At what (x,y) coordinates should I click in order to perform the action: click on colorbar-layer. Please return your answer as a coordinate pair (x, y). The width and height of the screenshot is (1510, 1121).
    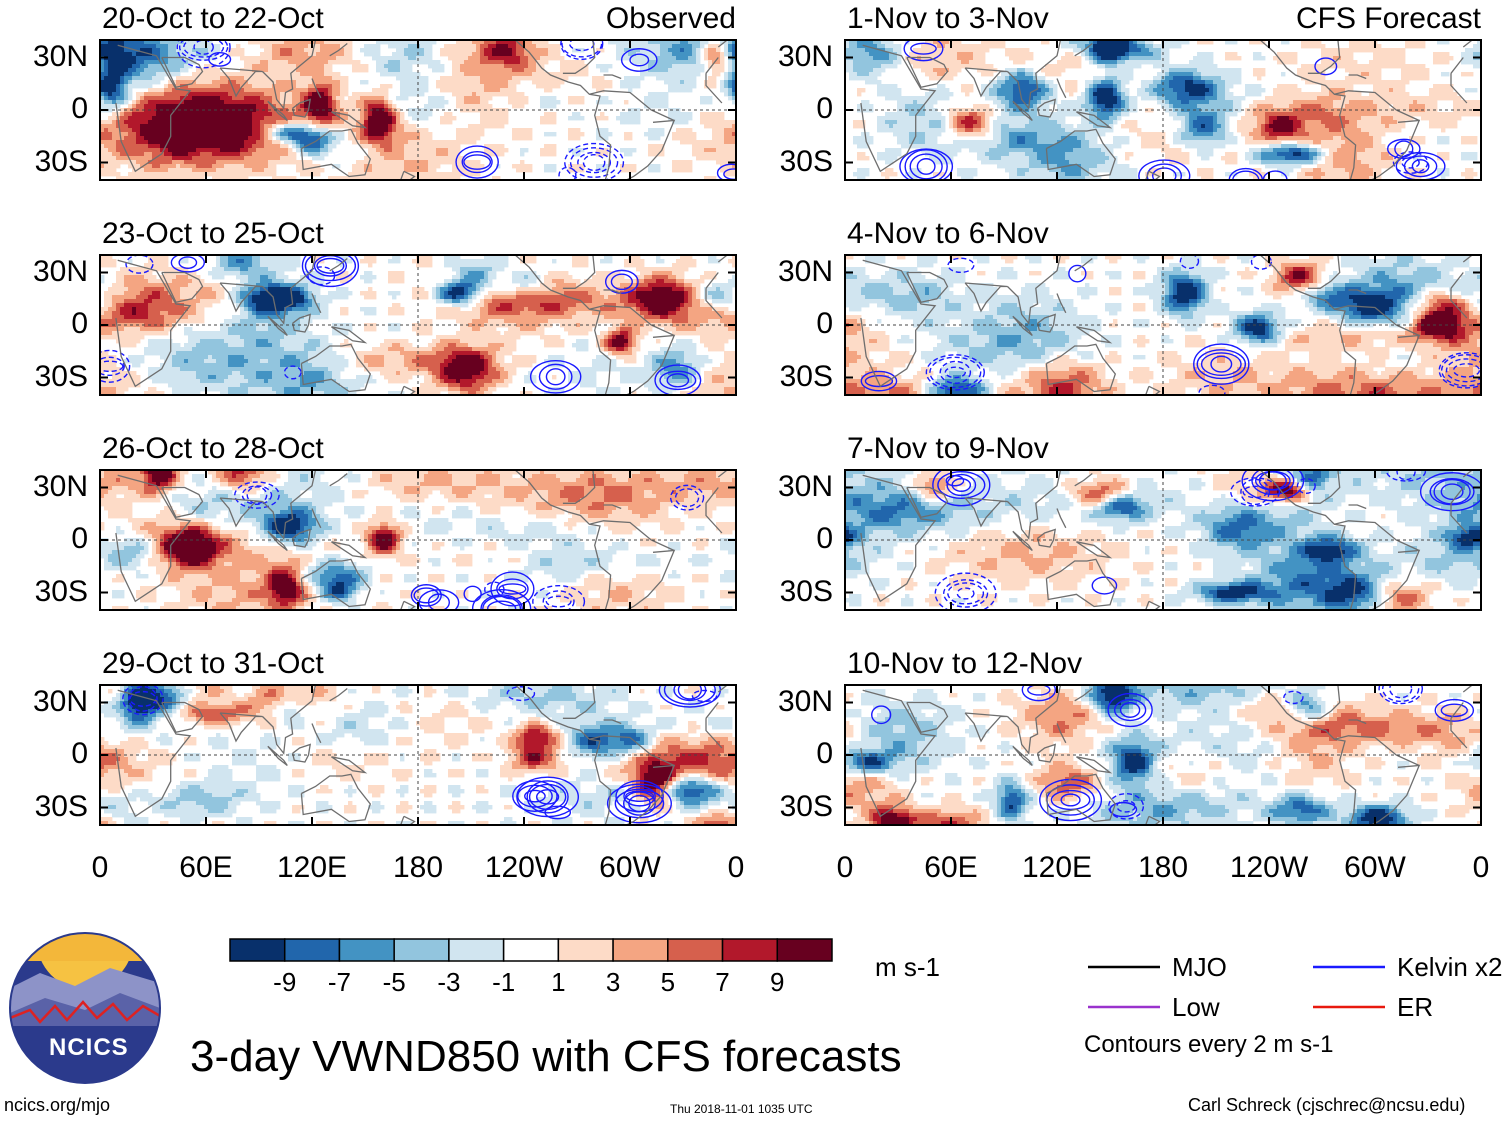
    Looking at the image, I should click on (531, 950).